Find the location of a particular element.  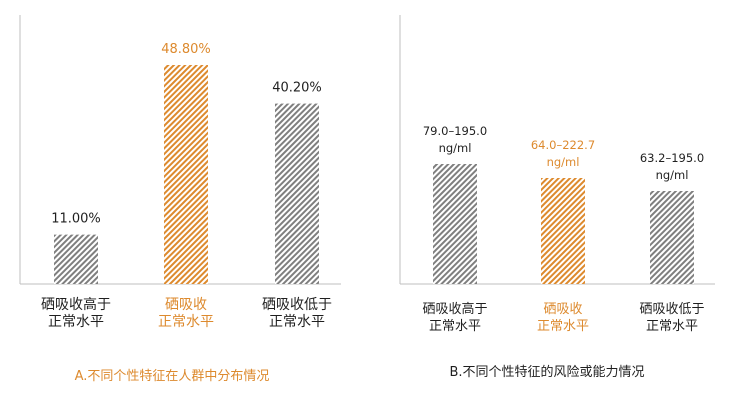

data-label-1: 79.0–195.0 ng/ml is located at coordinates (455, 139).